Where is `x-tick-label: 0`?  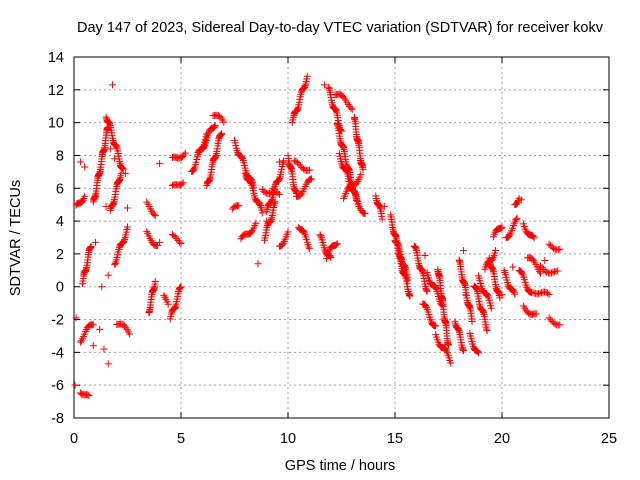 x-tick-label: 0 is located at coordinates (74, 439).